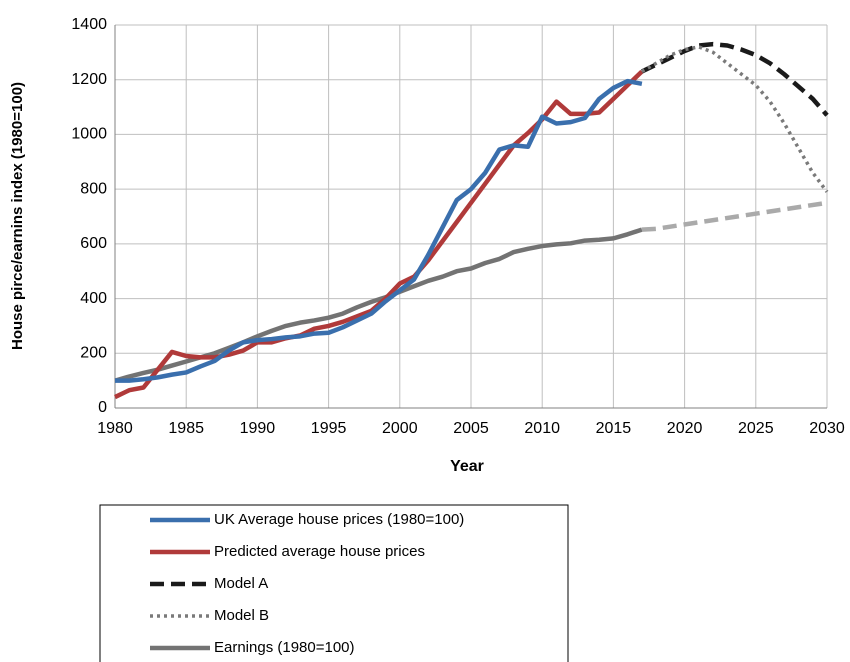 Image resolution: width=850 pixels, height=662 pixels. What do you see at coordinates (93, 188) in the screenshot?
I see `y-tick-label: 800` at bounding box center [93, 188].